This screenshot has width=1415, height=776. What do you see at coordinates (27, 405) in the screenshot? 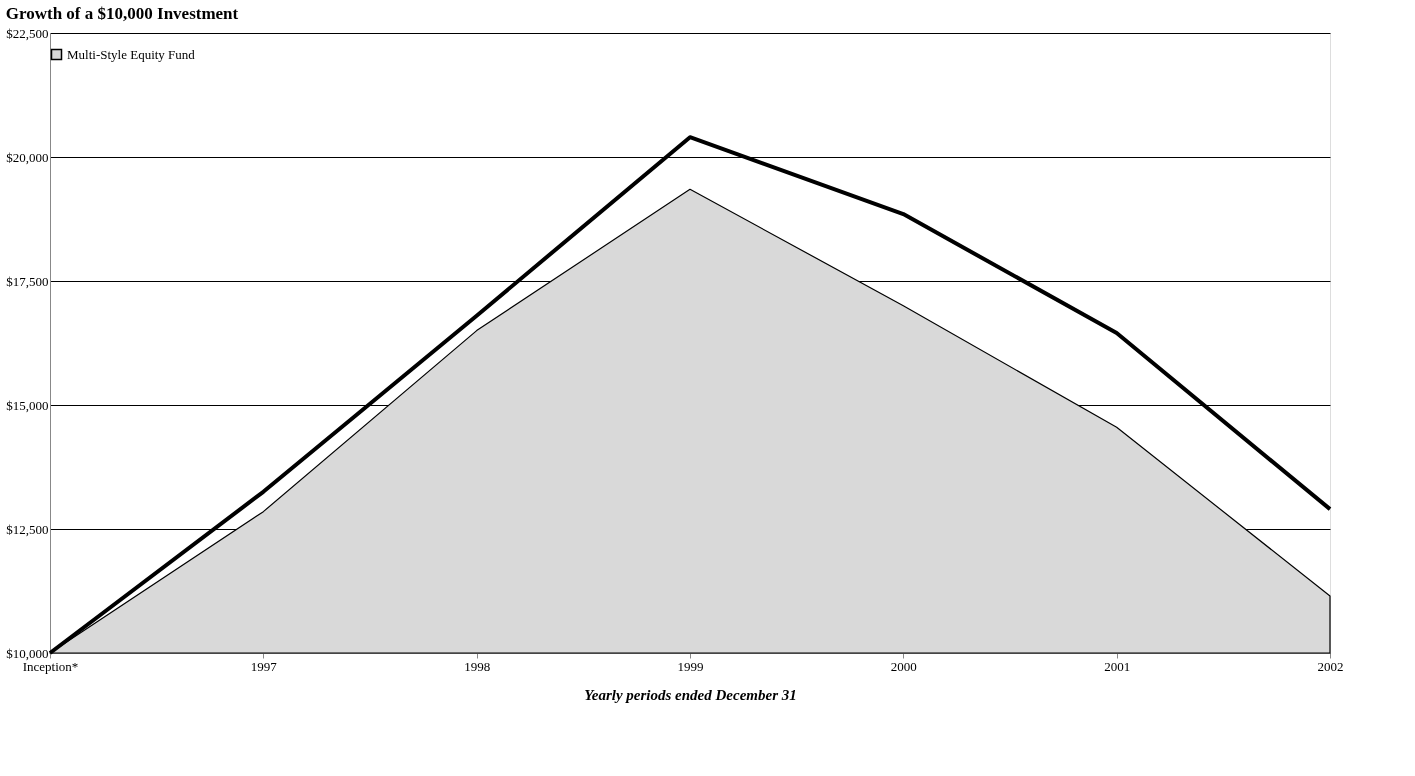
I see `y-tick-label: $15,000` at bounding box center [27, 405].